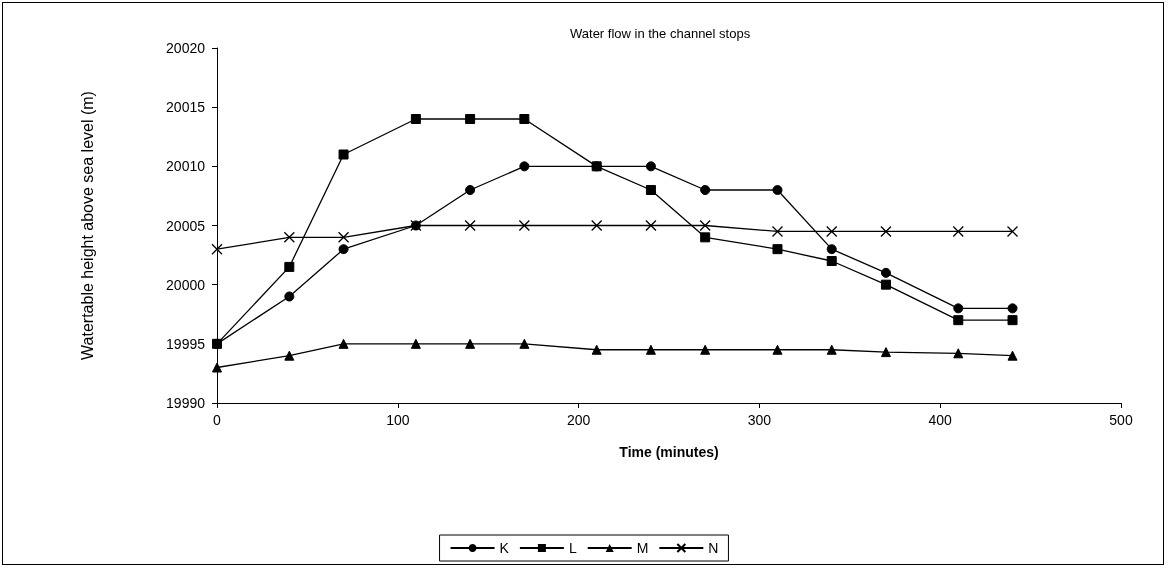 This screenshot has height=569, width=1168. What do you see at coordinates (713, 548) in the screenshot?
I see `legend-label: N` at bounding box center [713, 548].